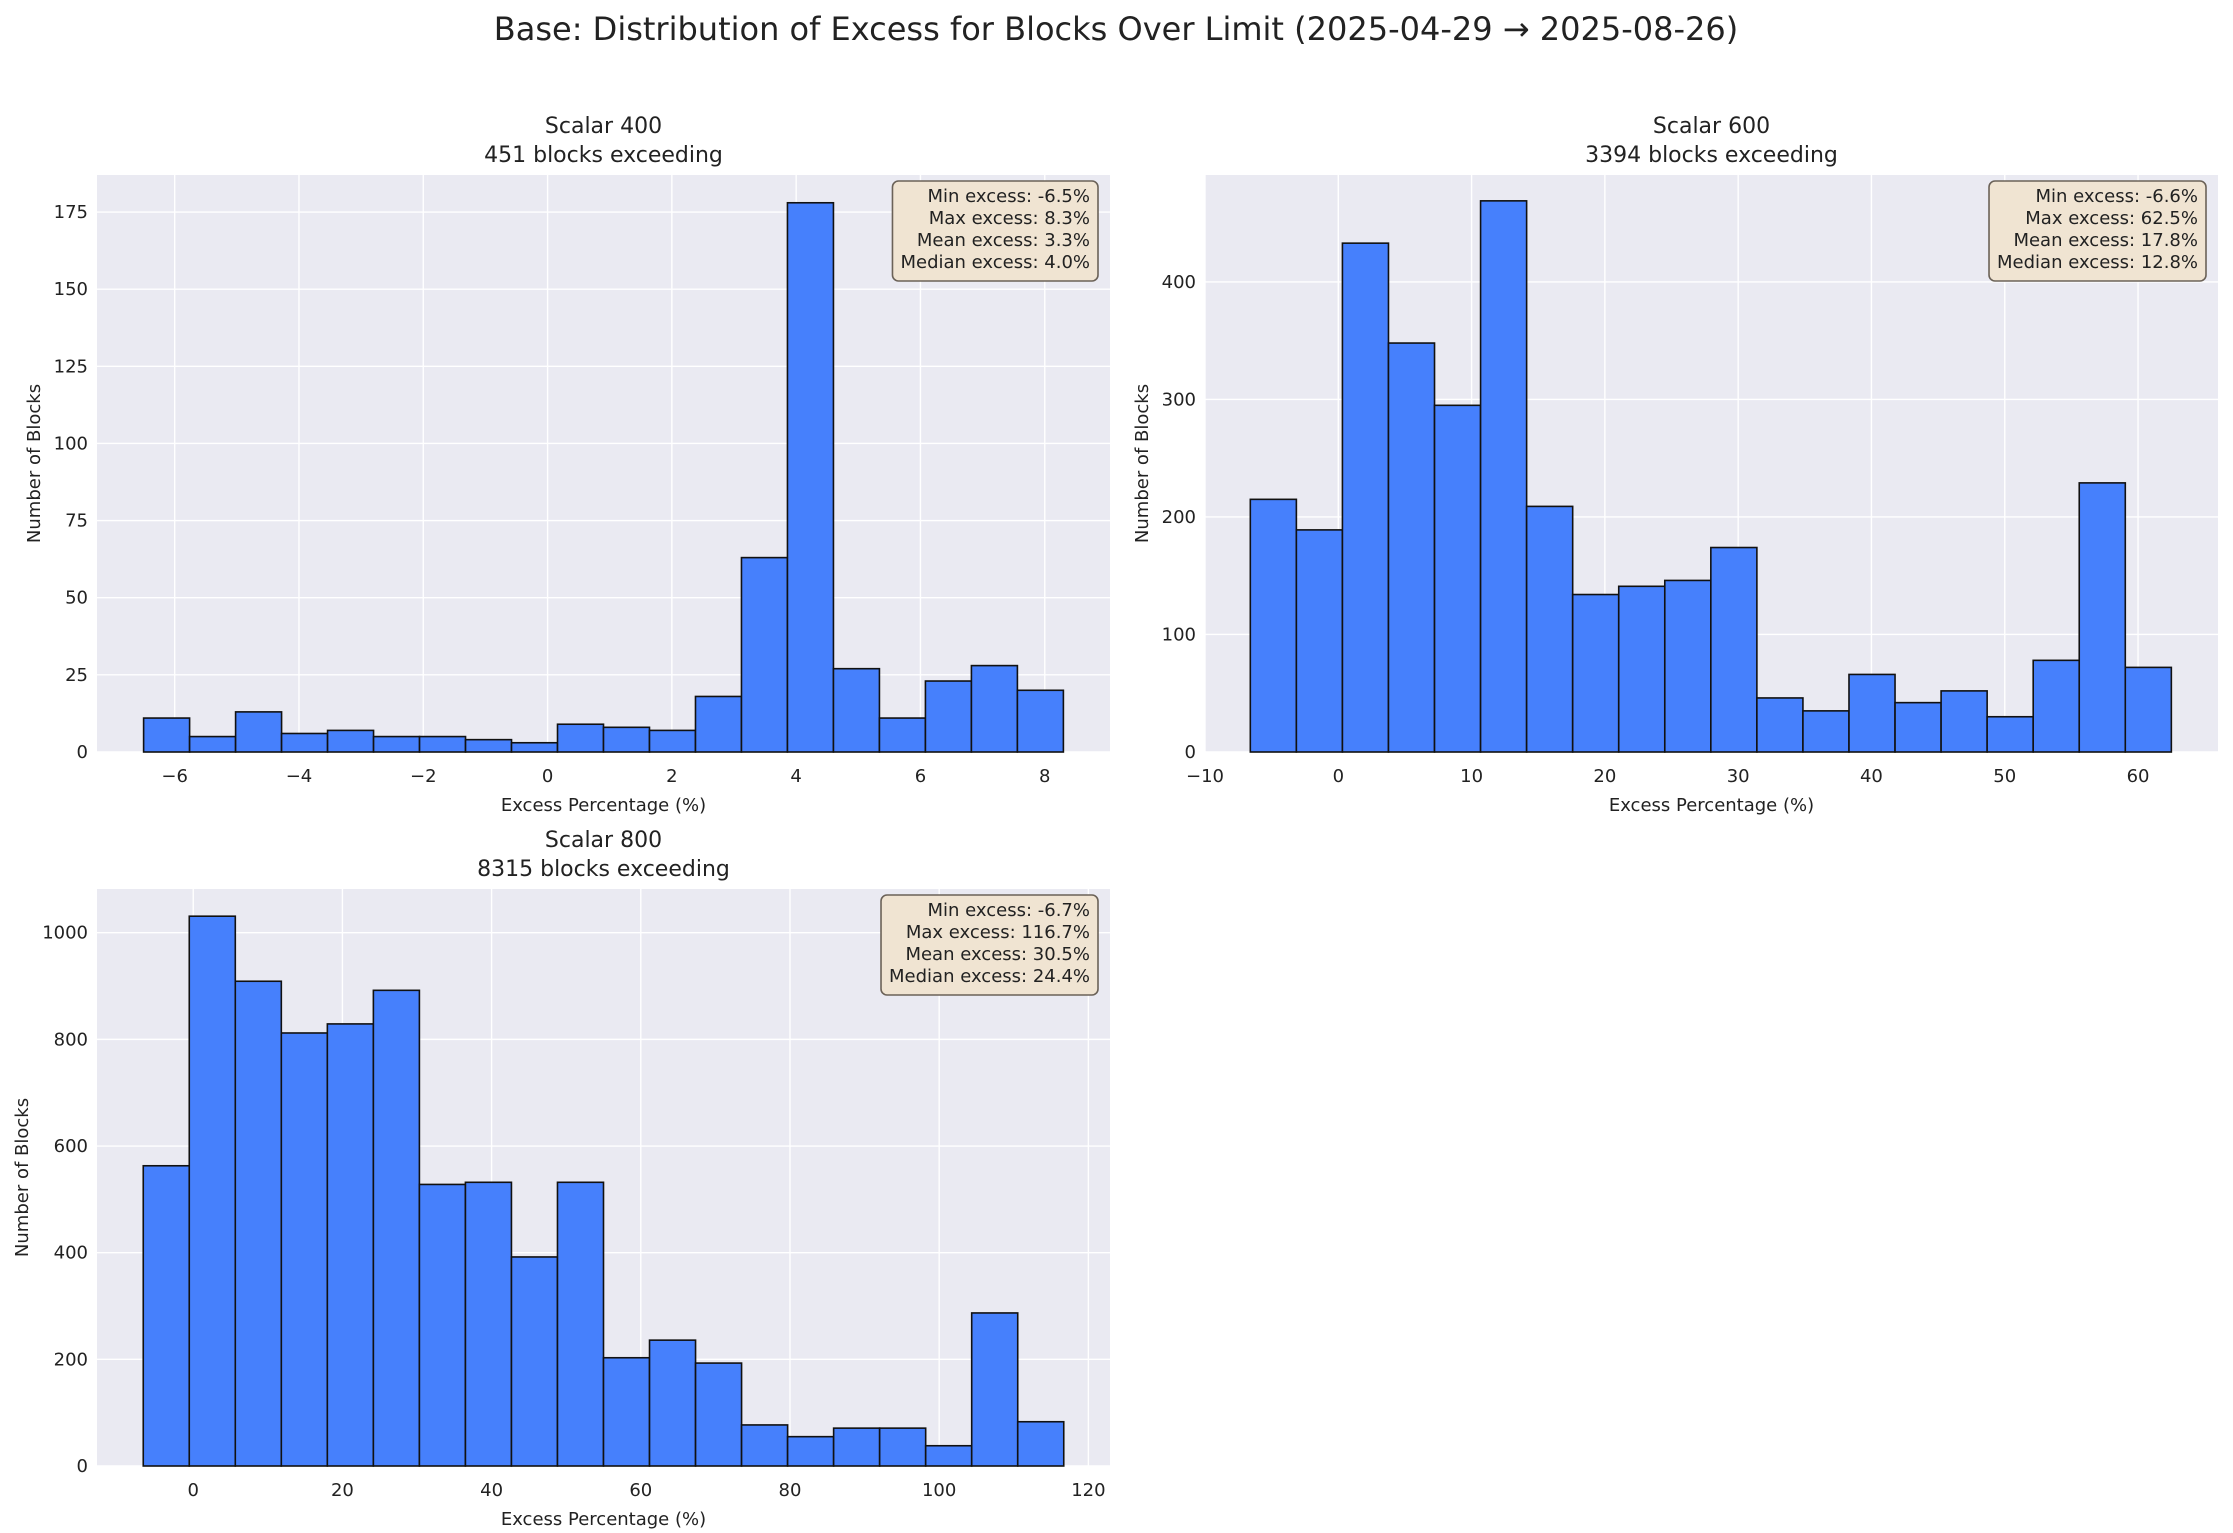 The image size is (2233, 1533). Describe the element at coordinates (1871, 776) in the screenshot. I see `x-tick-label: 40` at that location.